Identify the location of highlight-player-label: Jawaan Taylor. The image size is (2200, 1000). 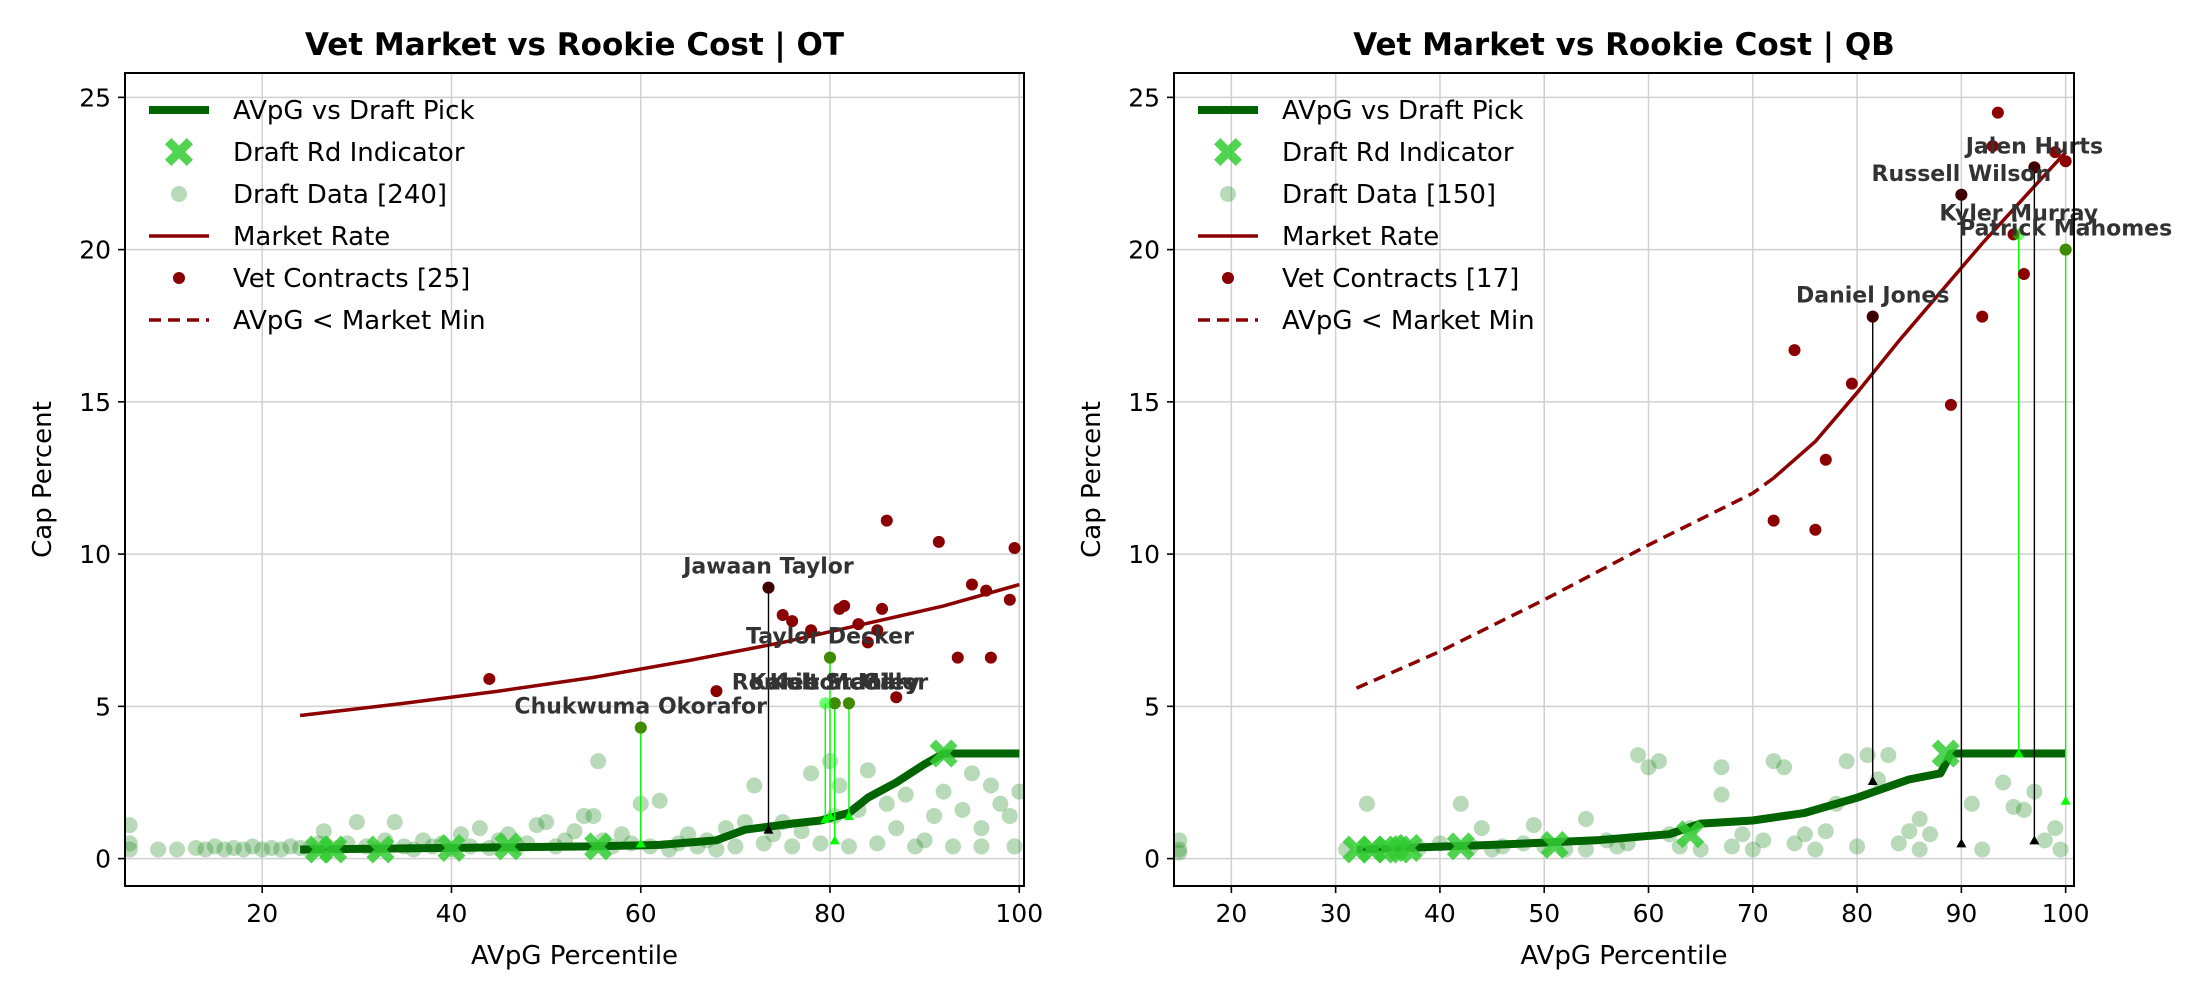
(767, 567).